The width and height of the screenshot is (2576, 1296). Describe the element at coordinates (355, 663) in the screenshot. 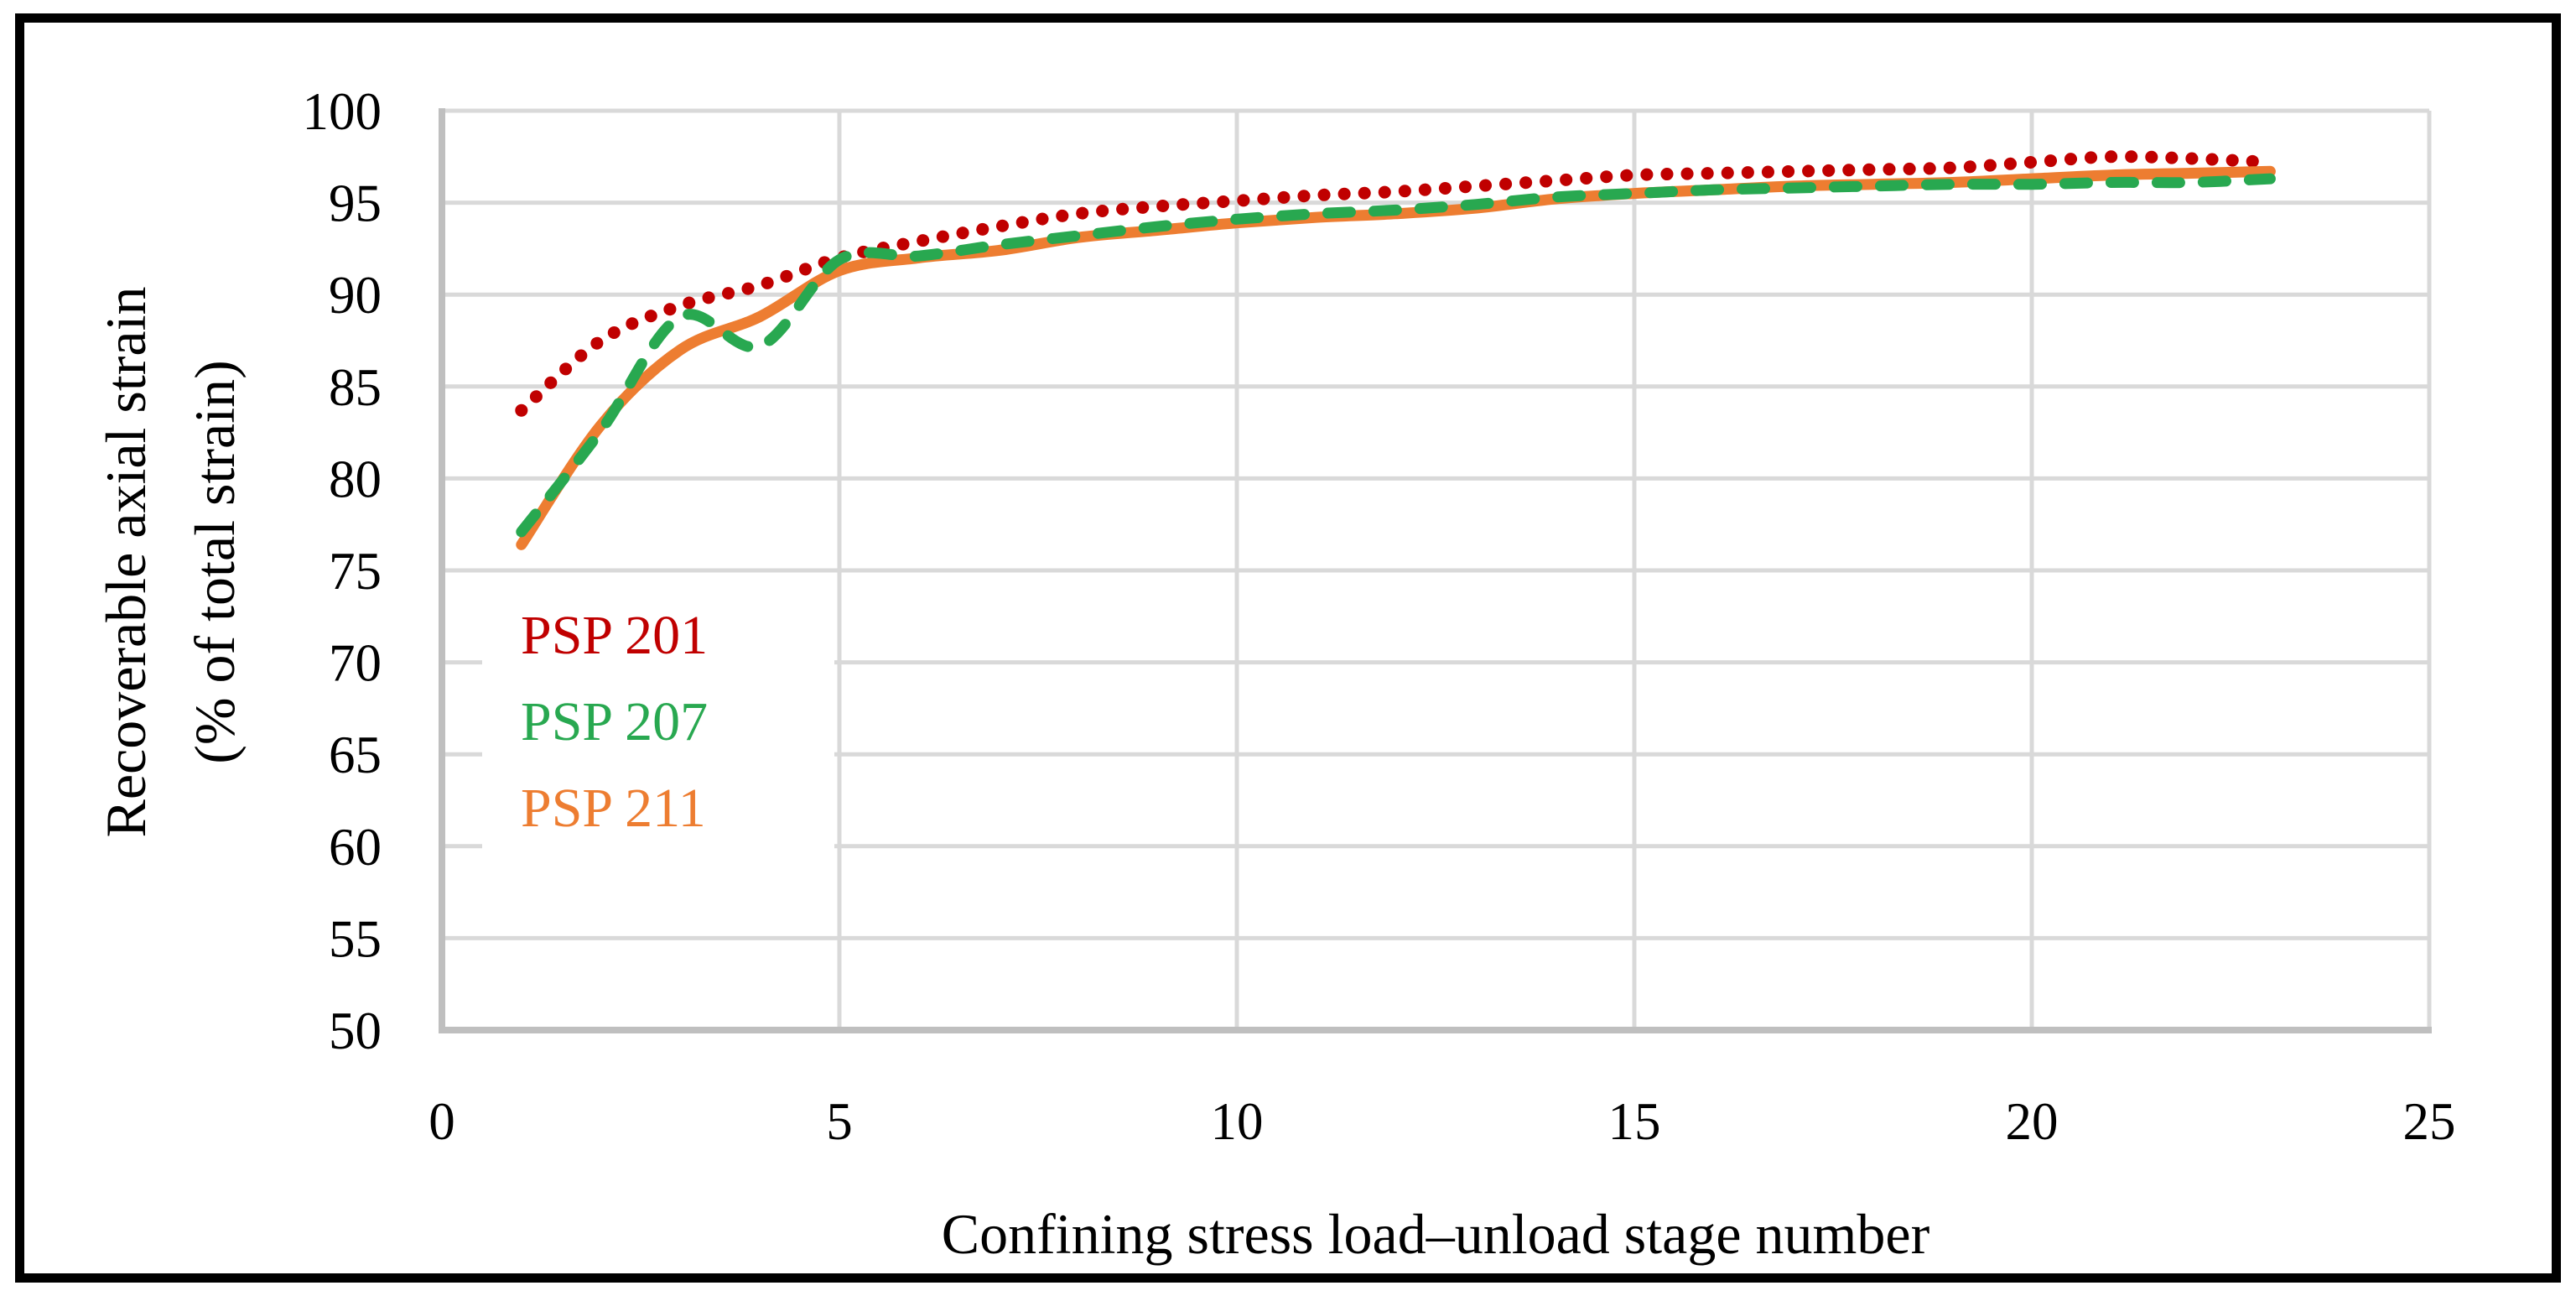

I see `y-tick-label: 70` at that location.